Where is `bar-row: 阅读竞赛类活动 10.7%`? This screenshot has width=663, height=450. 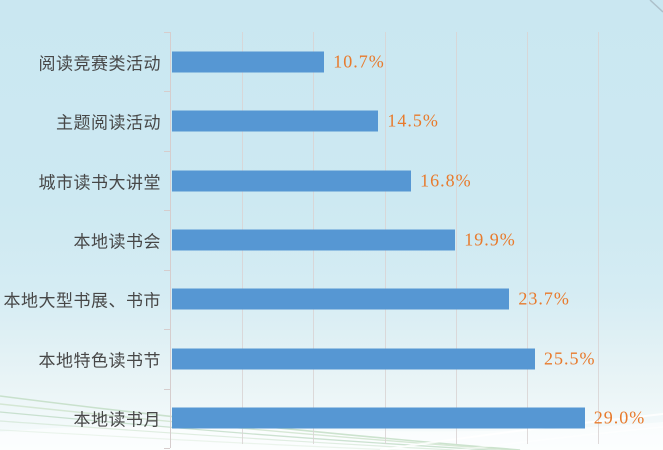
bar-row: 阅读竞赛类活动 10.7% is located at coordinates (318, 61).